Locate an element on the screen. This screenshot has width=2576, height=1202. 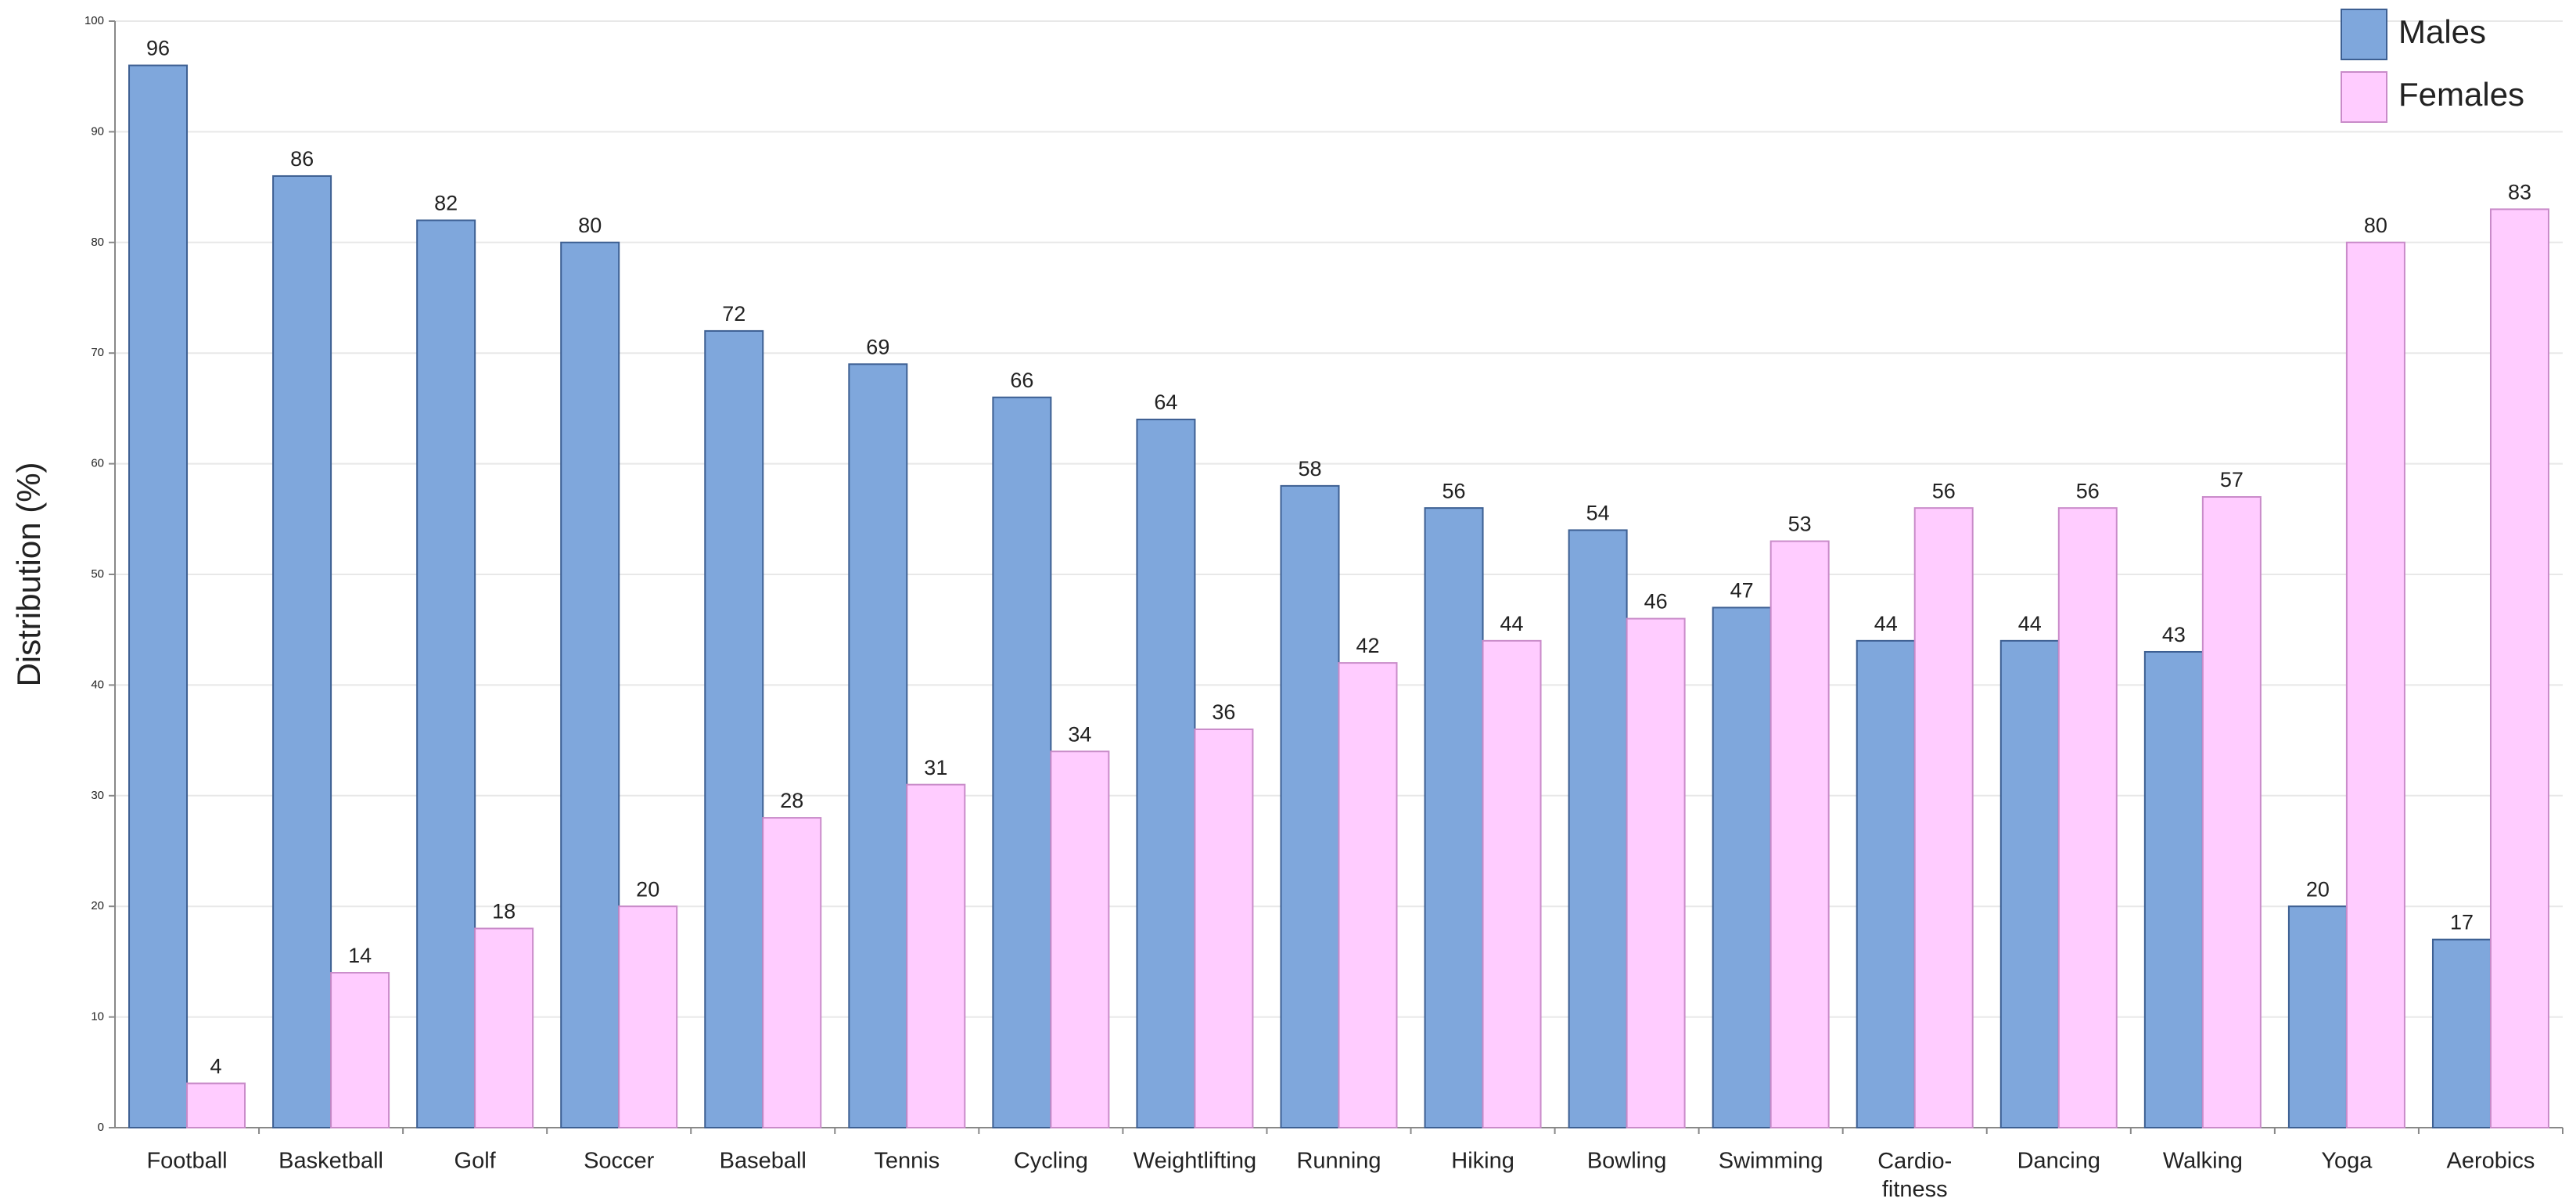
y-tick-label: 40 is located at coordinates (97, 684).